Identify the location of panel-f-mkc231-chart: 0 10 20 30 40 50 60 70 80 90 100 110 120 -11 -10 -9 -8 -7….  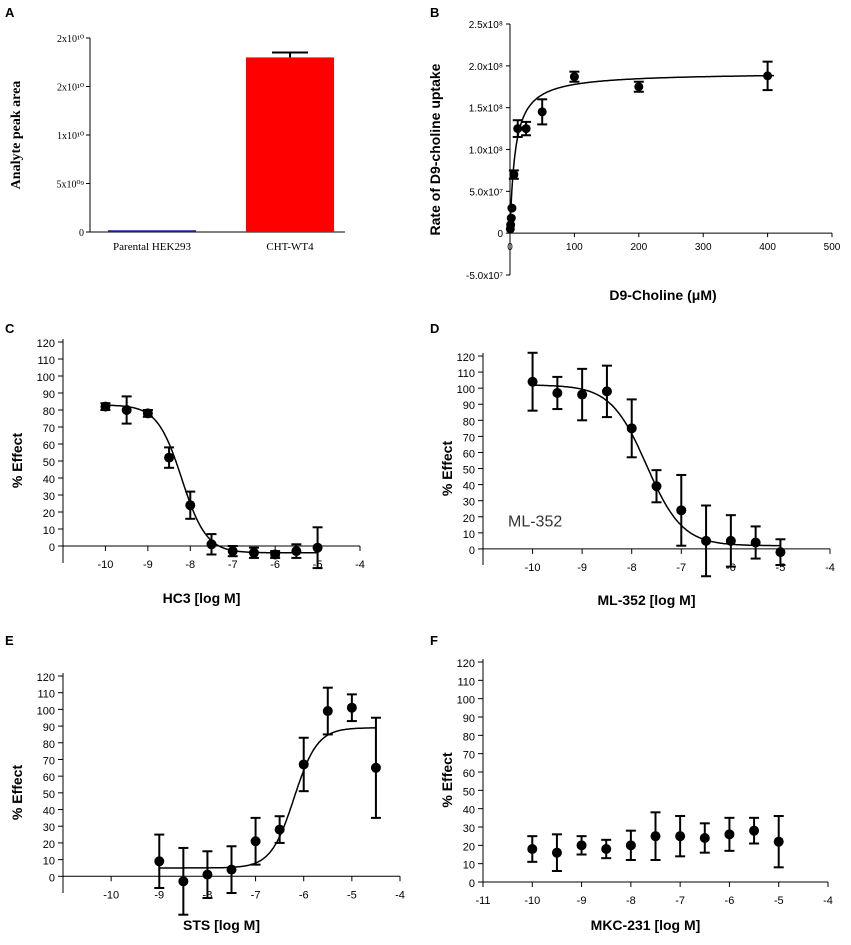
(636, 795).